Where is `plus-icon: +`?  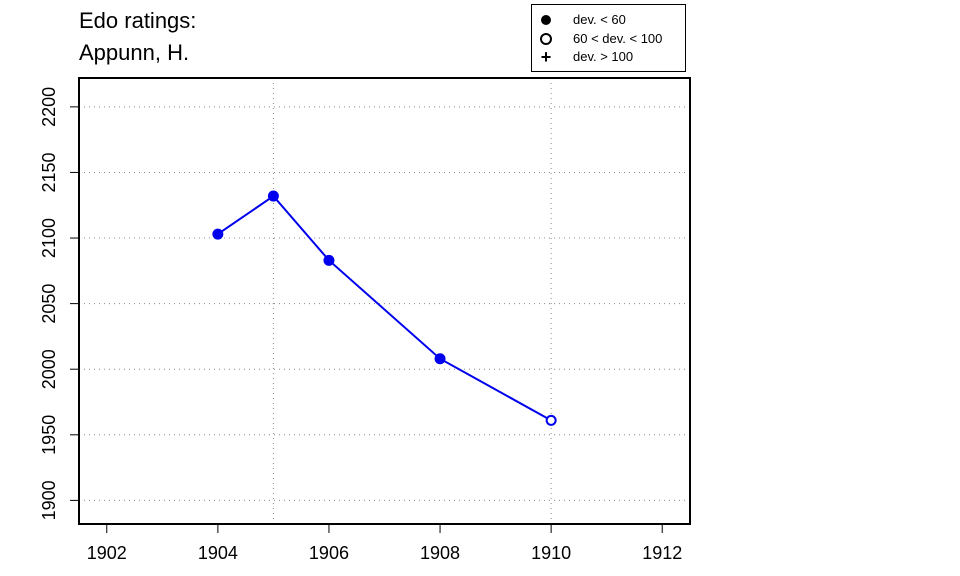 plus-icon: + is located at coordinates (546, 57).